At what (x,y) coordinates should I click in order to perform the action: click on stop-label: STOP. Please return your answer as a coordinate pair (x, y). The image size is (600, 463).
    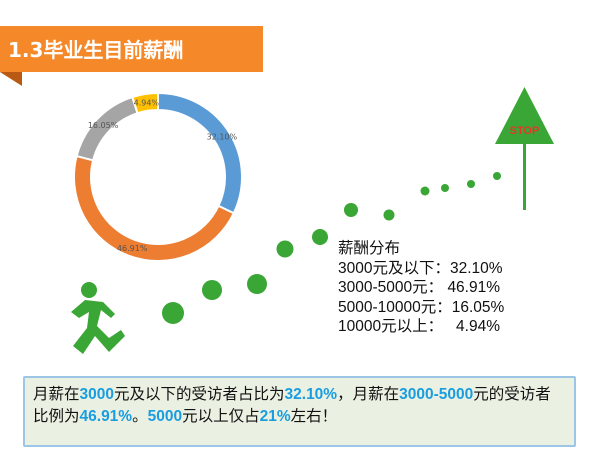
    Looking at the image, I should click on (525, 131).